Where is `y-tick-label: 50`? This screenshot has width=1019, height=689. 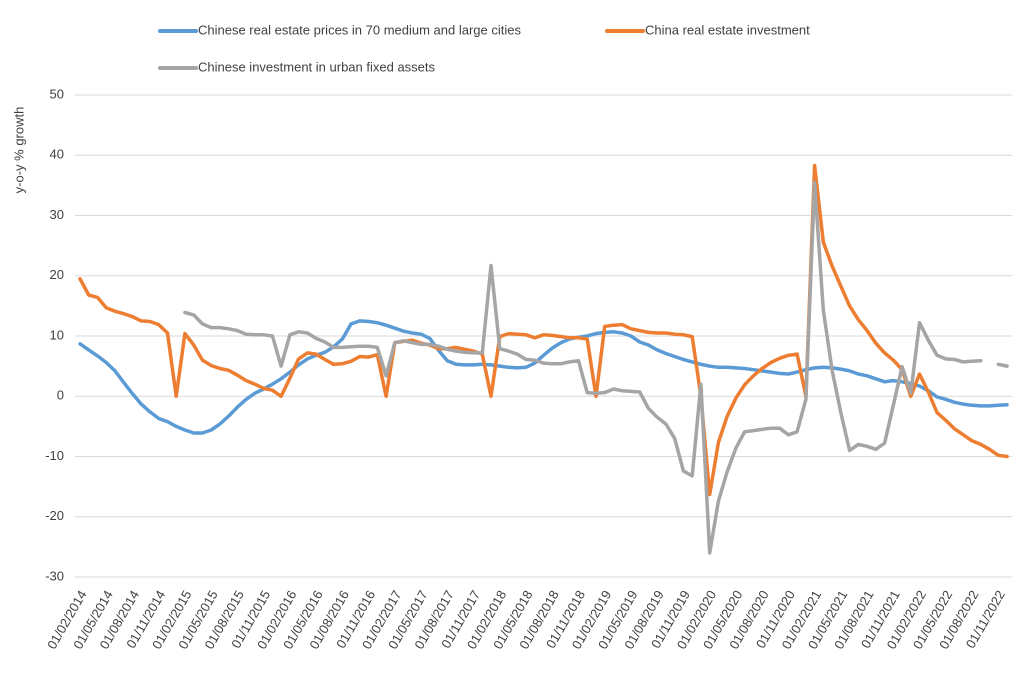
y-tick-label: 50 is located at coordinates (57, 93).